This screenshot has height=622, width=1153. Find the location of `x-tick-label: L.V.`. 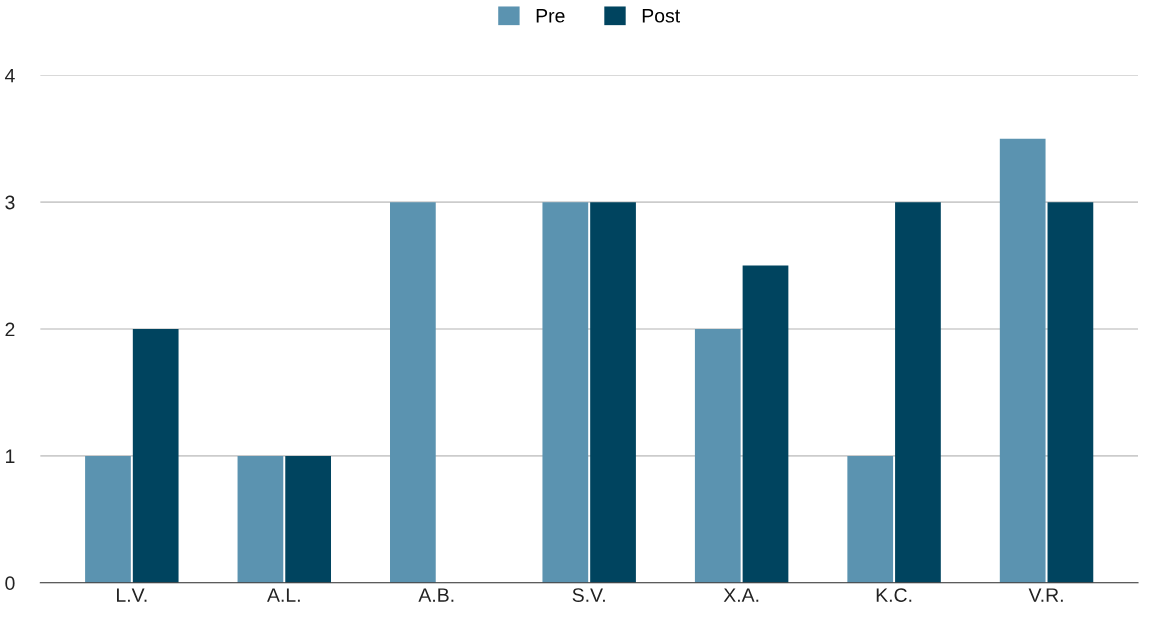

x-tick-label: L.V. is located at coordinates (132, 595).